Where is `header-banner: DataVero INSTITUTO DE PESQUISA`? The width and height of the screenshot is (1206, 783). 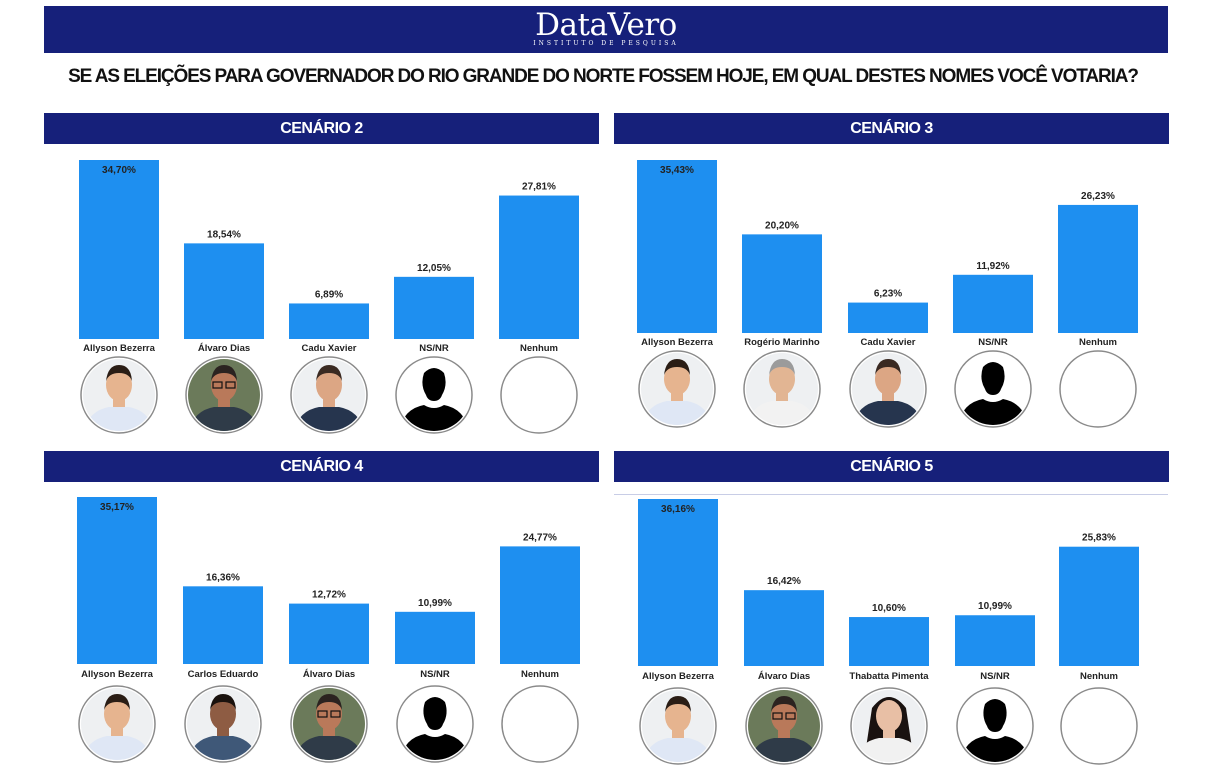
header-banner: DataVero INSTITUTO DE PESQUISA is located at coordinates (606, 29).